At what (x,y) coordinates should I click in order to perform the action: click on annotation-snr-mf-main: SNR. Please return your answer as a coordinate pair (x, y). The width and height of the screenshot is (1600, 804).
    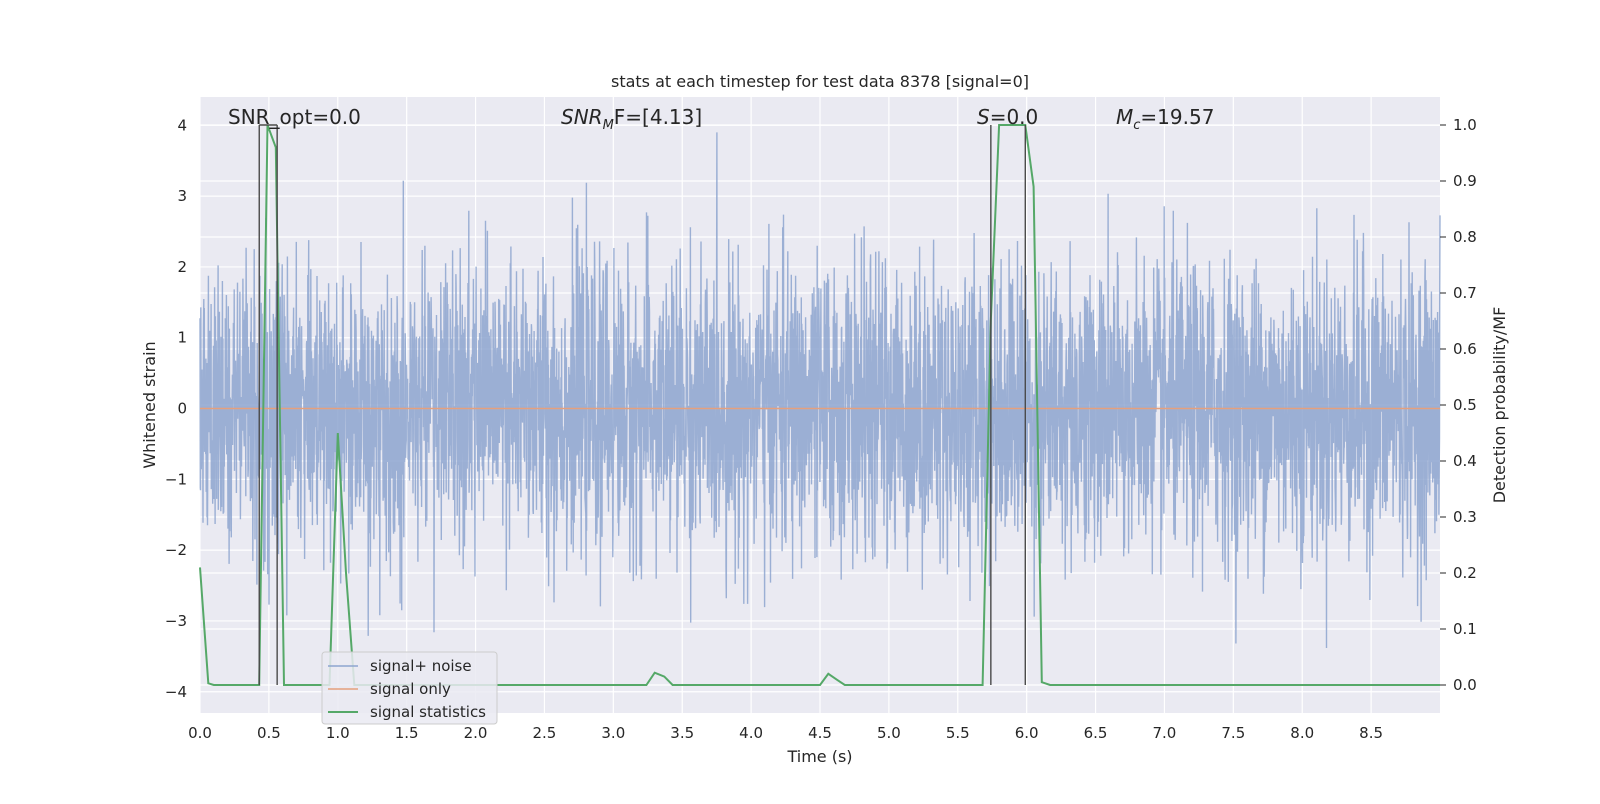
    Looking at the image, I should click on (582, 117).